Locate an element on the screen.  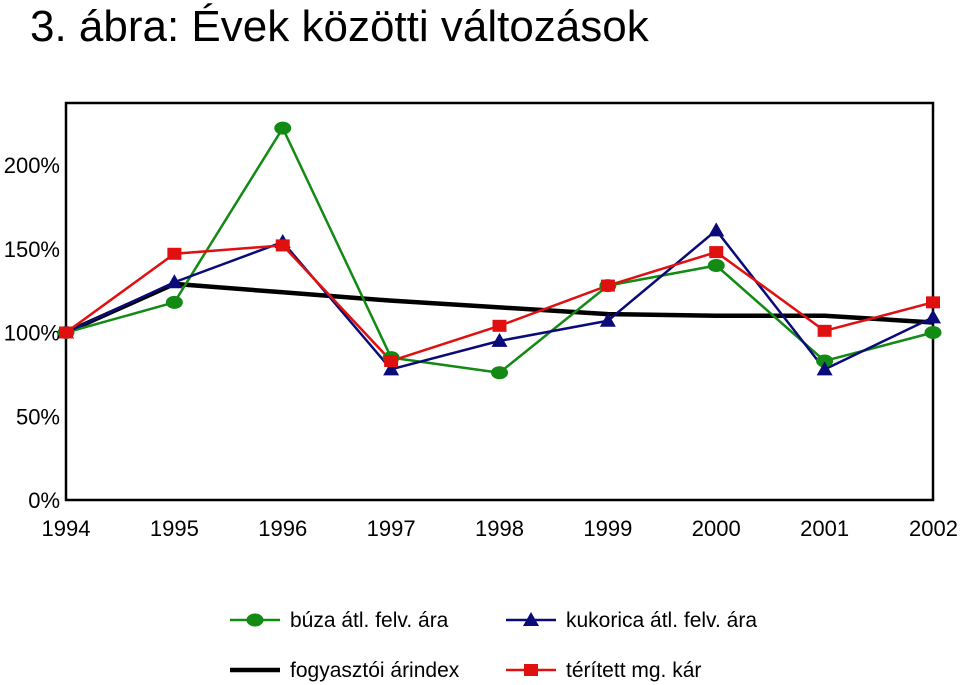
legend-label: kukorica átl. felv. ára is located at coordinates (661, 620).